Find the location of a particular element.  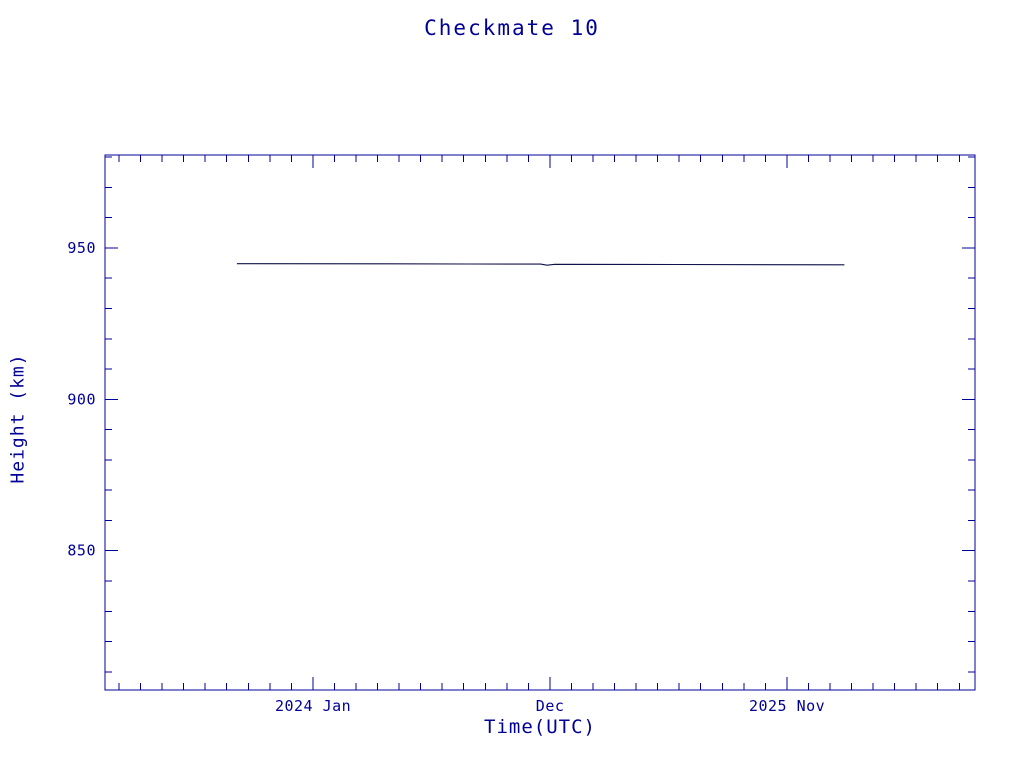

x-tick-label: 2024 Jan is located at coordinates (313, 706).